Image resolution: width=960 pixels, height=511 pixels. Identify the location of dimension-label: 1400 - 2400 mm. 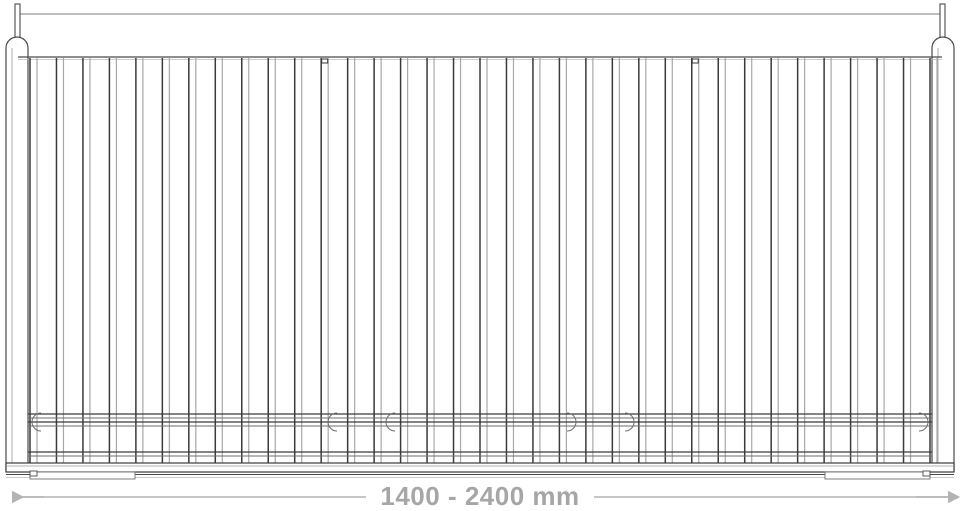
(480, 496).